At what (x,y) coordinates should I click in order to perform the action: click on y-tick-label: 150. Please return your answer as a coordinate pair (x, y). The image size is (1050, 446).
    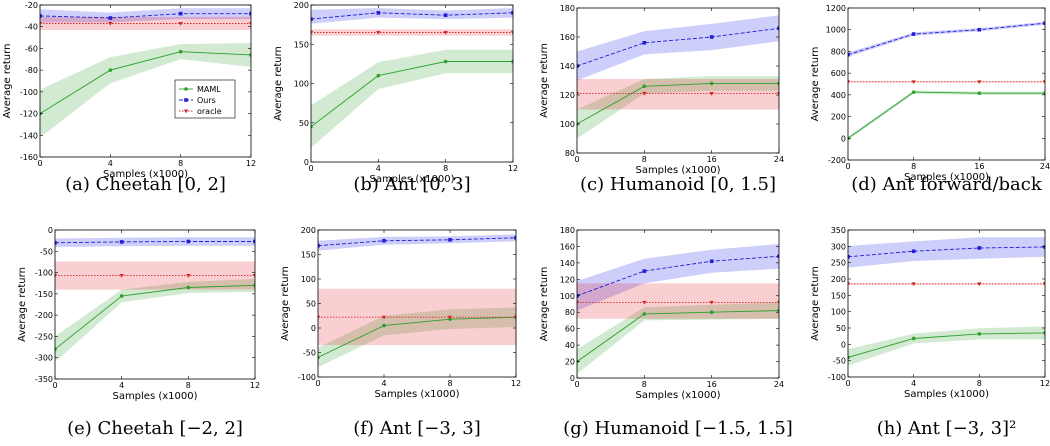
    Looking at the image, I should click on (838, 295).